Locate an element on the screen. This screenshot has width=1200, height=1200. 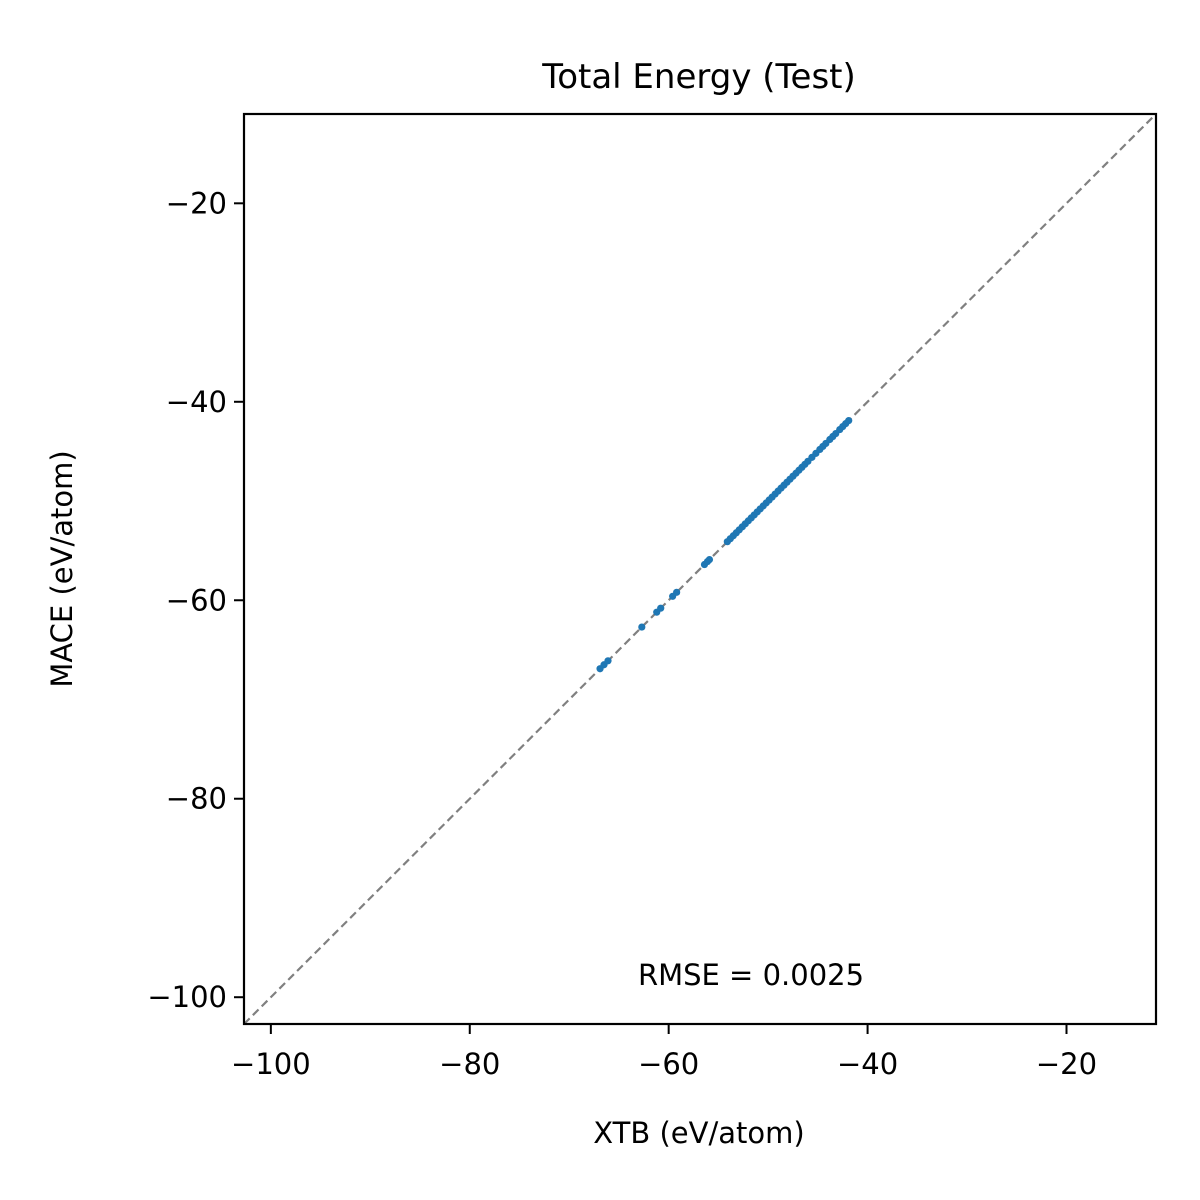
y-axis-label: MACE (eV/atom) is located at coordinates (62, 568).